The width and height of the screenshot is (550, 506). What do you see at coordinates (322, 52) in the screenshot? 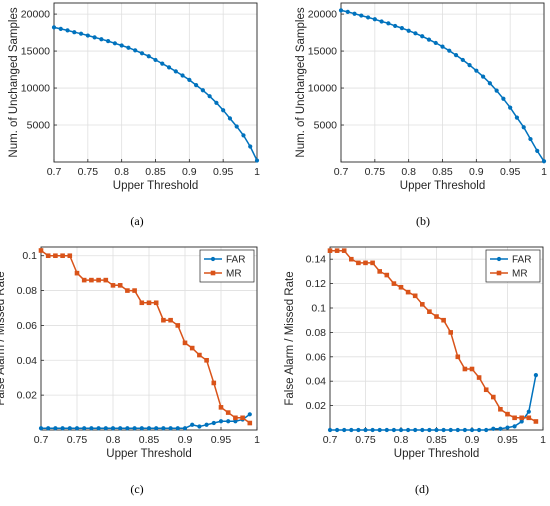
I see `y-tick-label: 15000` at bounding box center [322, 52].